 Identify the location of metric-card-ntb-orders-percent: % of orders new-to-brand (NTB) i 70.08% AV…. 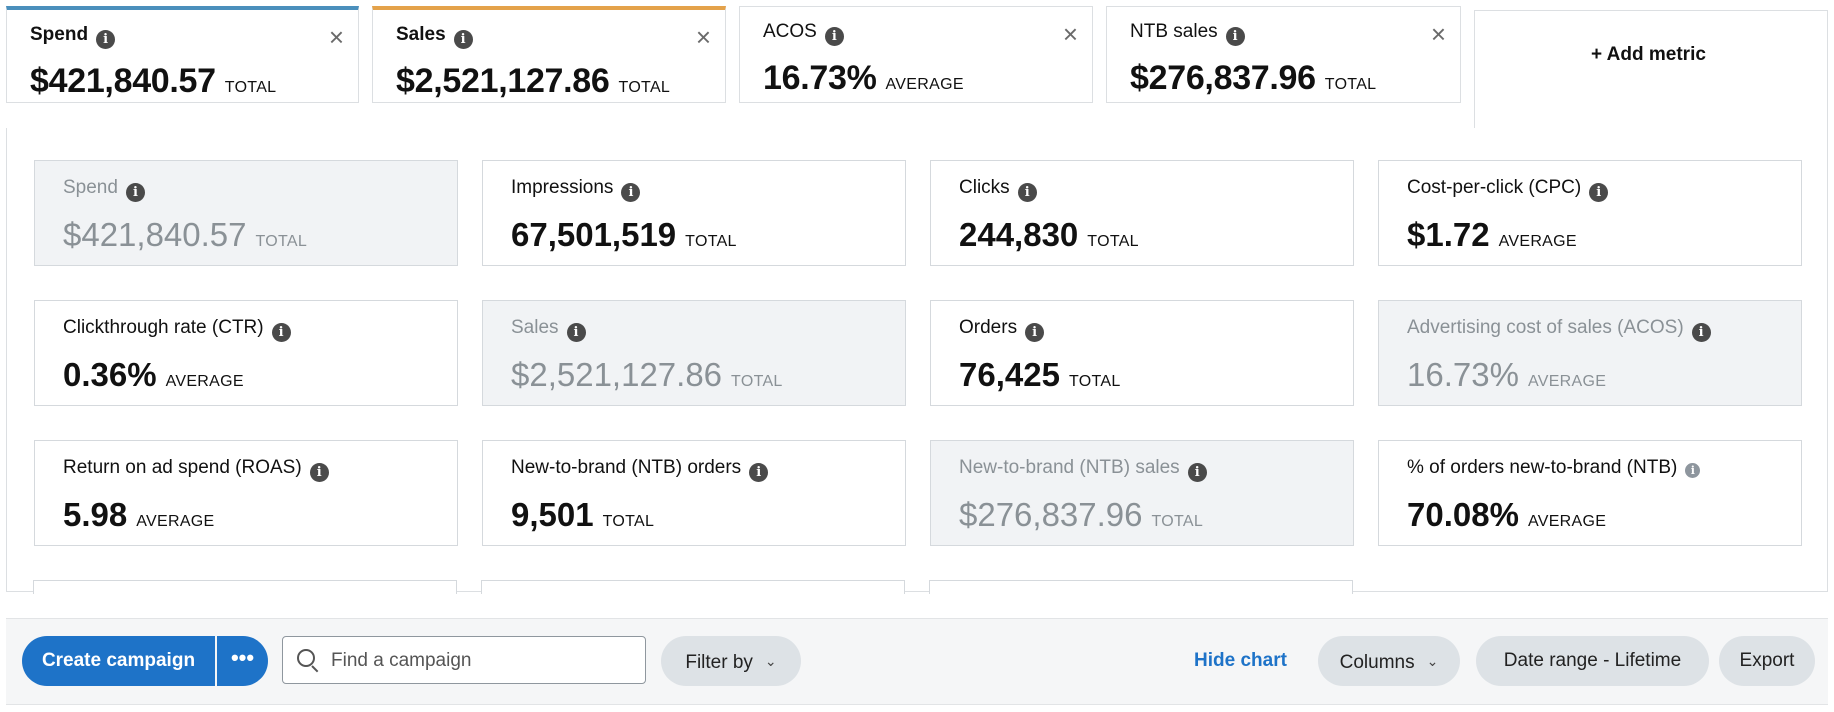
(1590, 493).